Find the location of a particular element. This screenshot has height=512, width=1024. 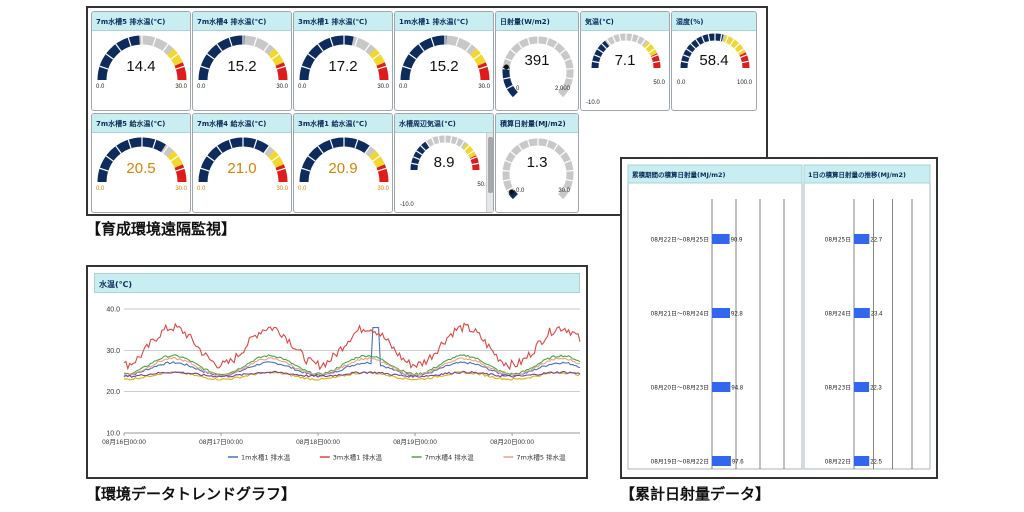

legend-label: 7m水槽4 排水温 is located at coordinates (450, 457).